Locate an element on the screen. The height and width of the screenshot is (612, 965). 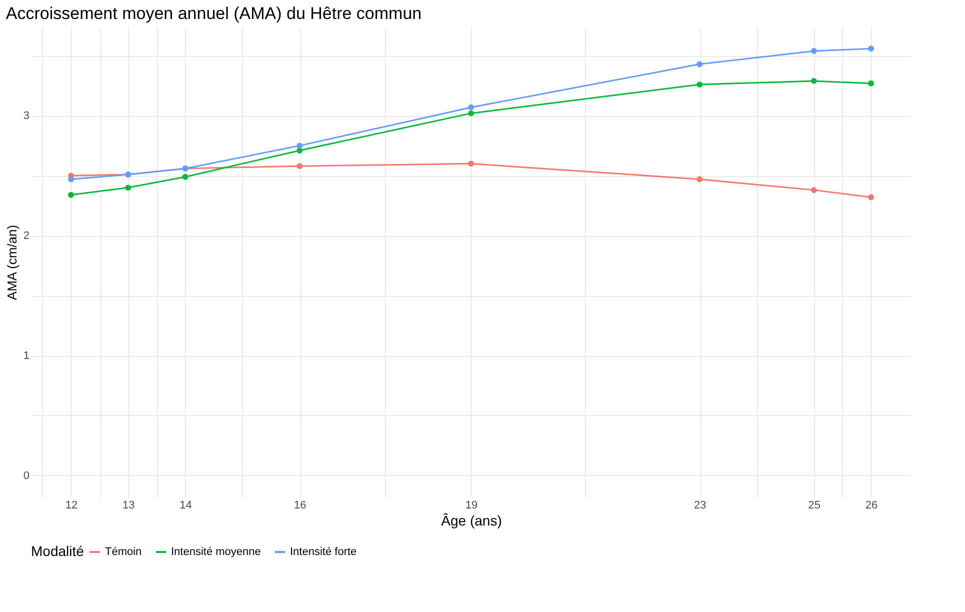
legend-title: Modalité is located at coordinates (57, 551).